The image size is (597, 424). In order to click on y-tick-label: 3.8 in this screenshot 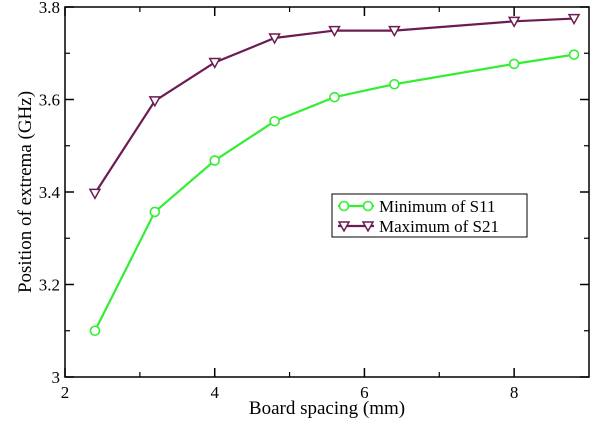, I will do `click(49, 8)`.